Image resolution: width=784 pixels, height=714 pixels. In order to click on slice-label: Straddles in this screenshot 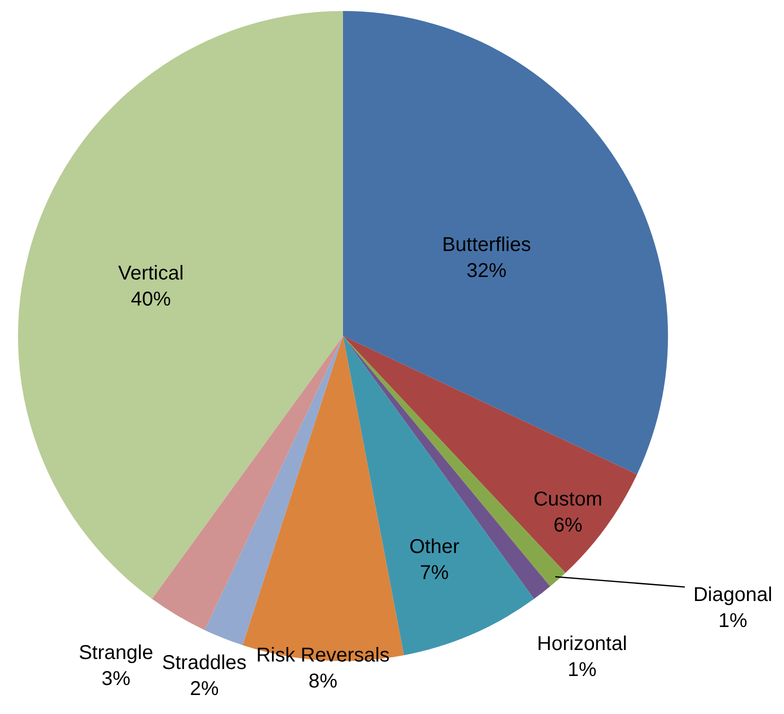, I will do `click(204, 663)`.